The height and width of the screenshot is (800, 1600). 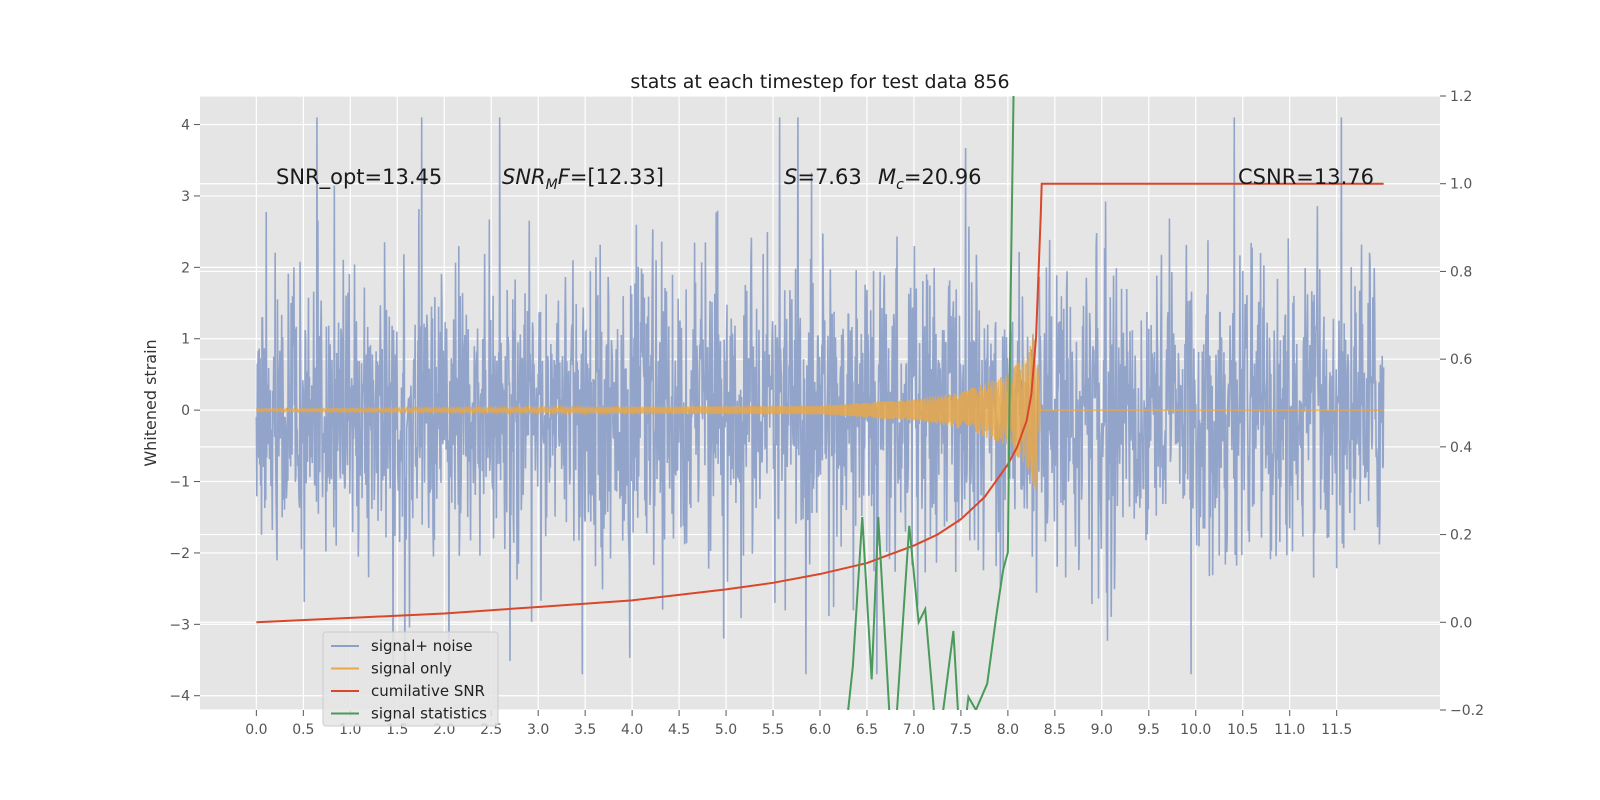 What do you see at coordinates (150, 402) in the screenshot?
I see `y-axis-label: Whitened strain` at bounding box center [150, 402].